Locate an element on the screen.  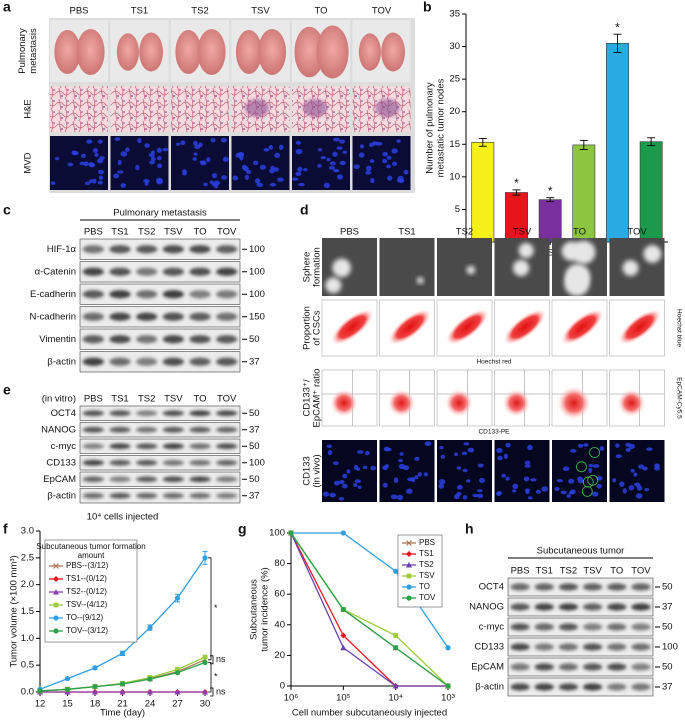
significance-bracket is located at coordinates (210, 609).